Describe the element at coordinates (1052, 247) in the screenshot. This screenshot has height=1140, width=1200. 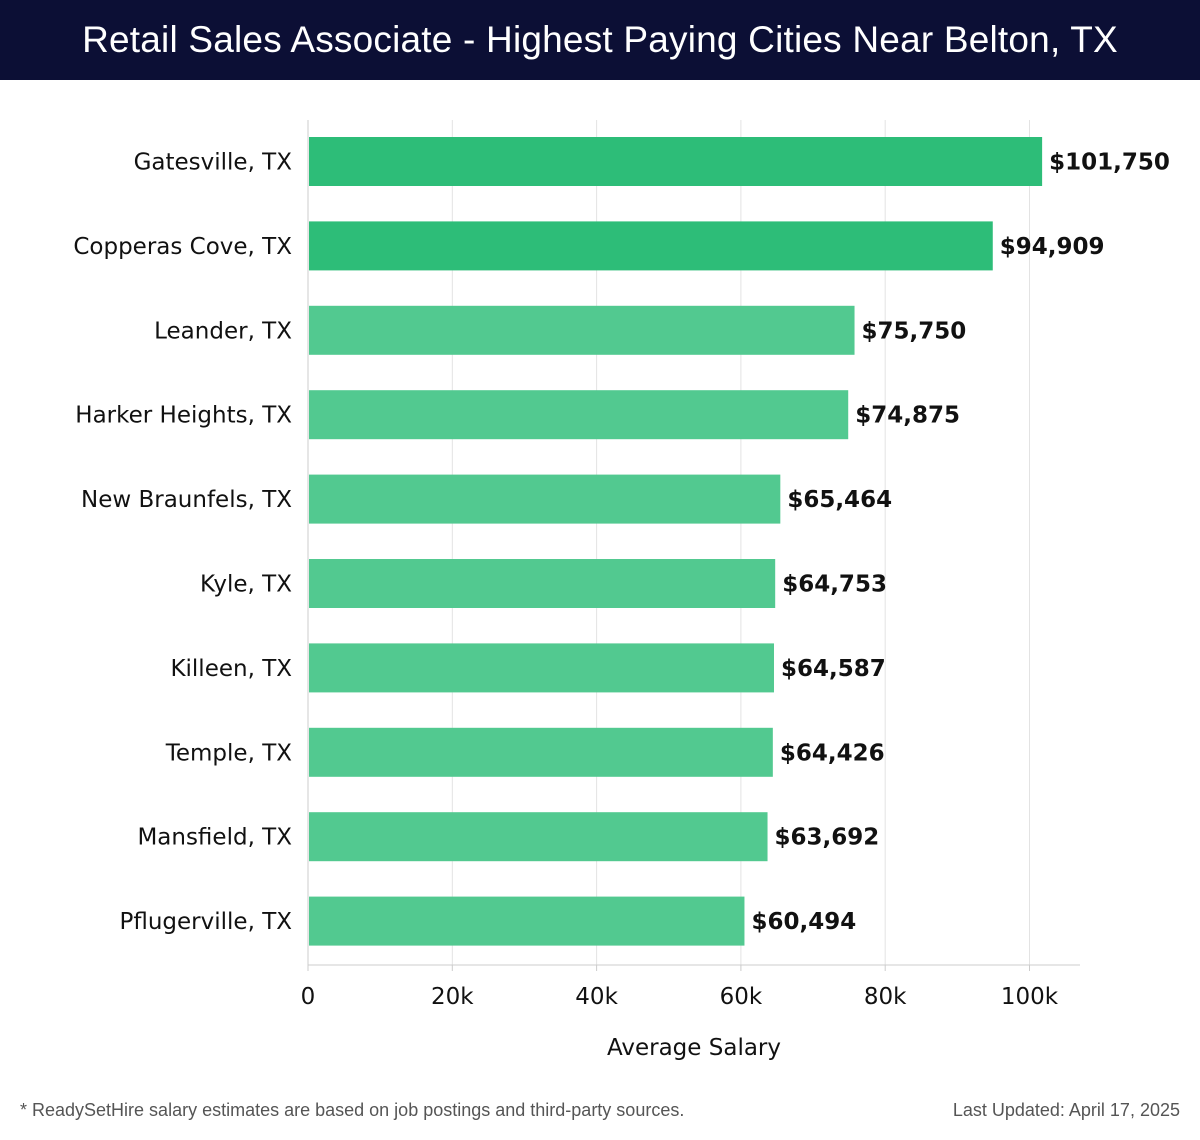
I see `value-label: $94,909` at that location.